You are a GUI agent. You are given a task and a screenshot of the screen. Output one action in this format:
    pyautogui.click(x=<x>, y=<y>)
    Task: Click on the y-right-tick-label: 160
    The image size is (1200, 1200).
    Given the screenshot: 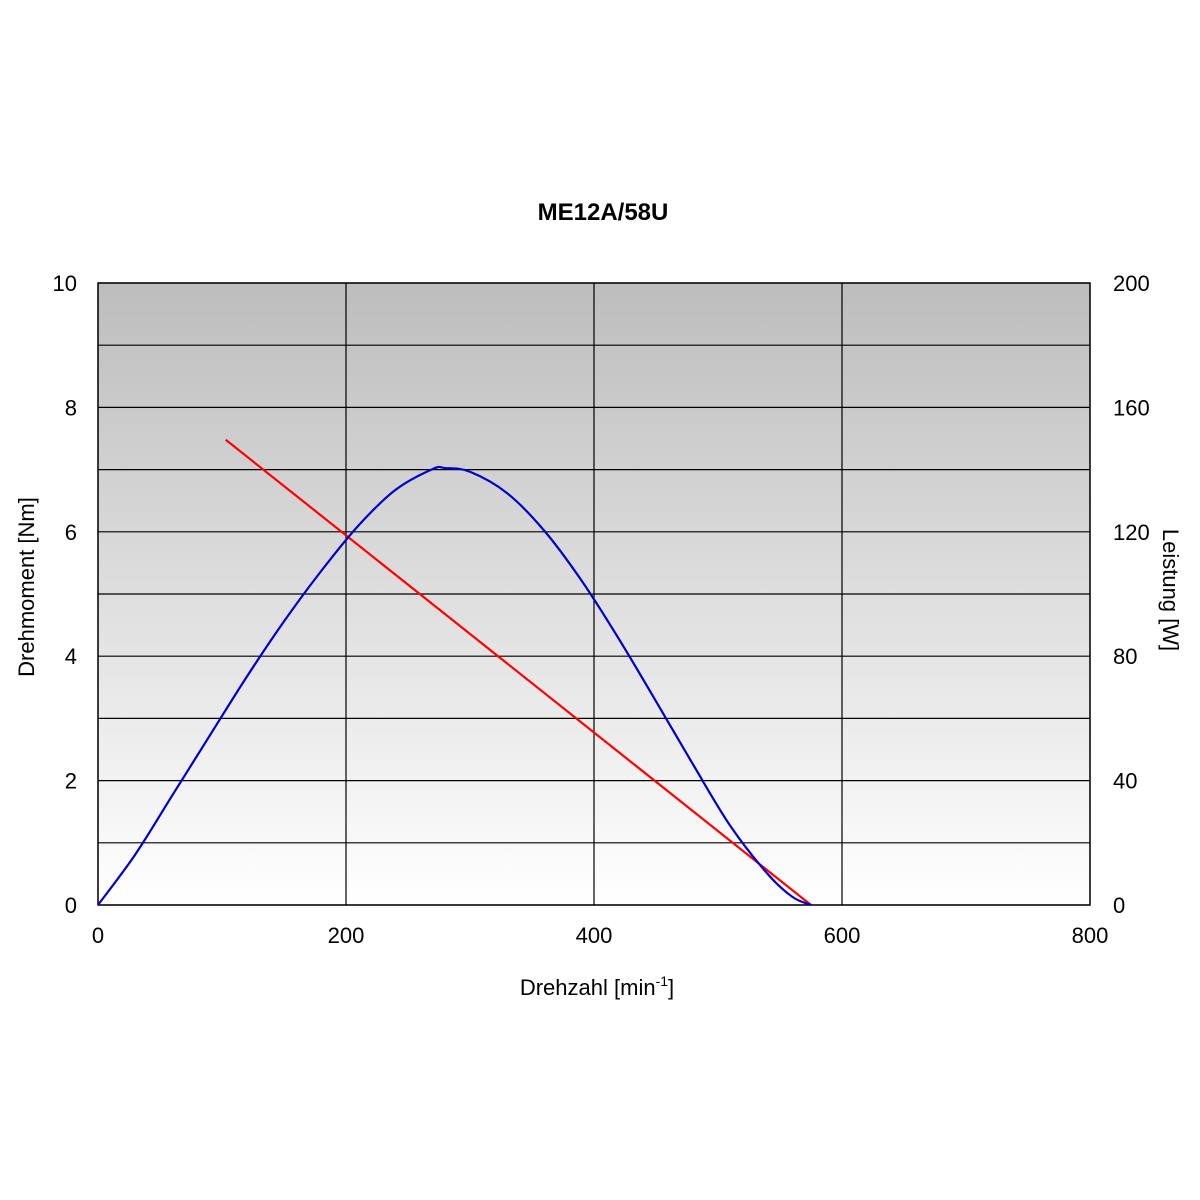 What is the action you would take?
    pyautogui.click(x=1131, y=407)
    